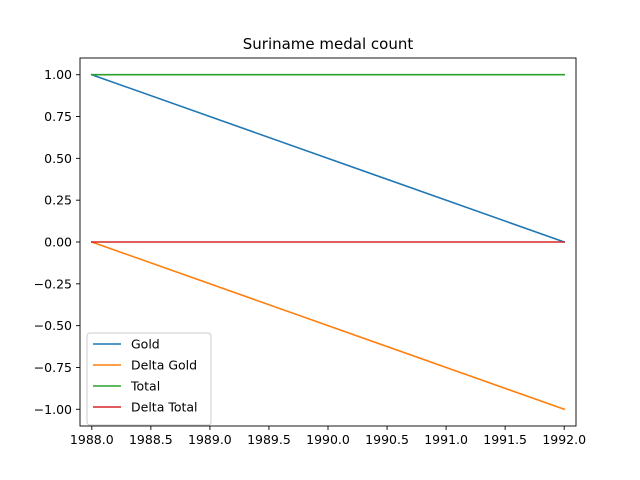  I want to click on x-tick-label: 1991.5, so click(505, 439).